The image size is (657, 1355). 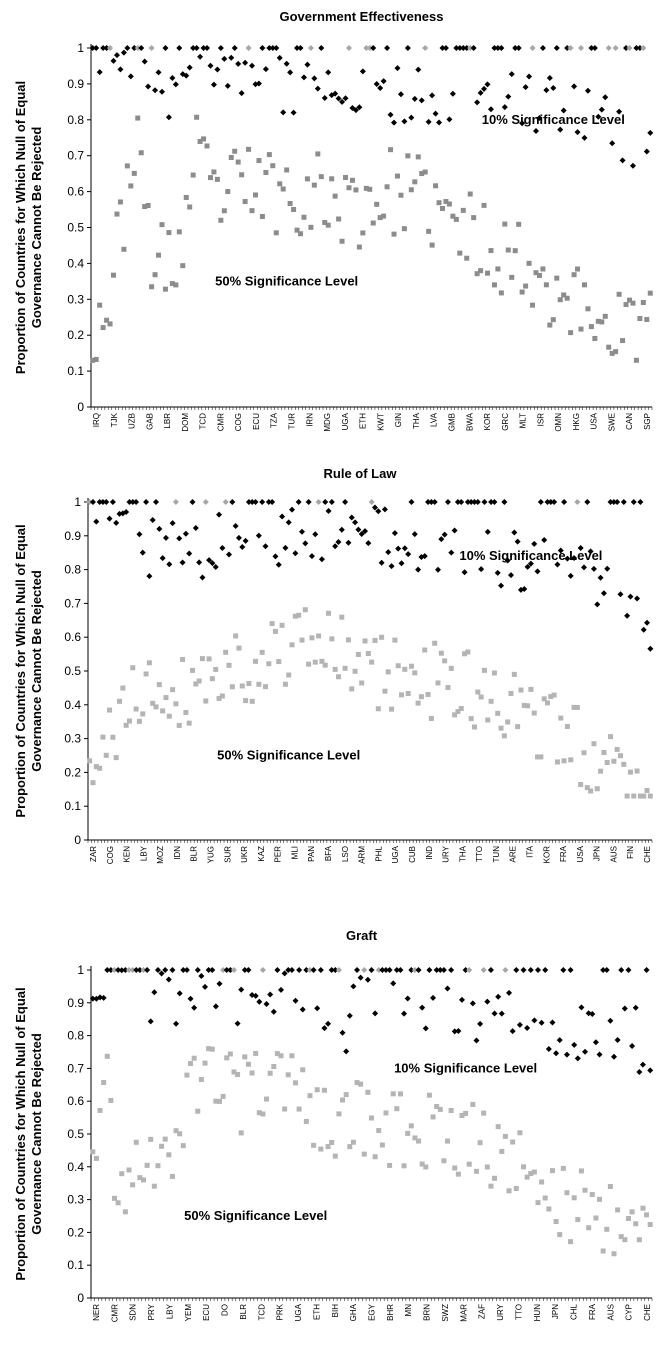 I want to click on x-tick-label: LBY, so click(x=169, y=1311).